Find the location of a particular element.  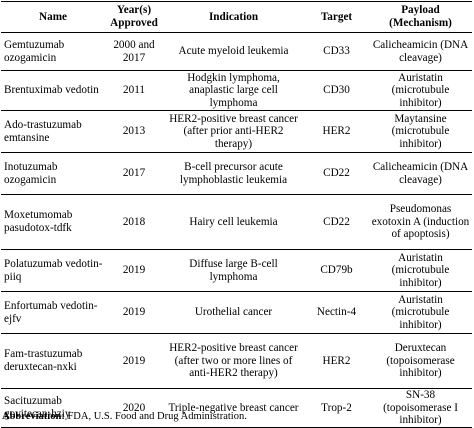

header-indication: Indication is located at coordinates (233, 17).